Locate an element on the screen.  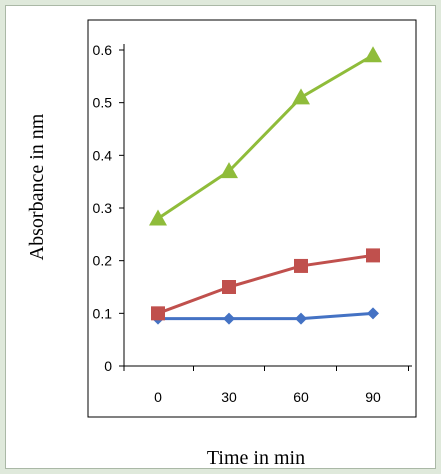
y-tick-label-0.3: 0.3 is located at coordinates (103, 208).